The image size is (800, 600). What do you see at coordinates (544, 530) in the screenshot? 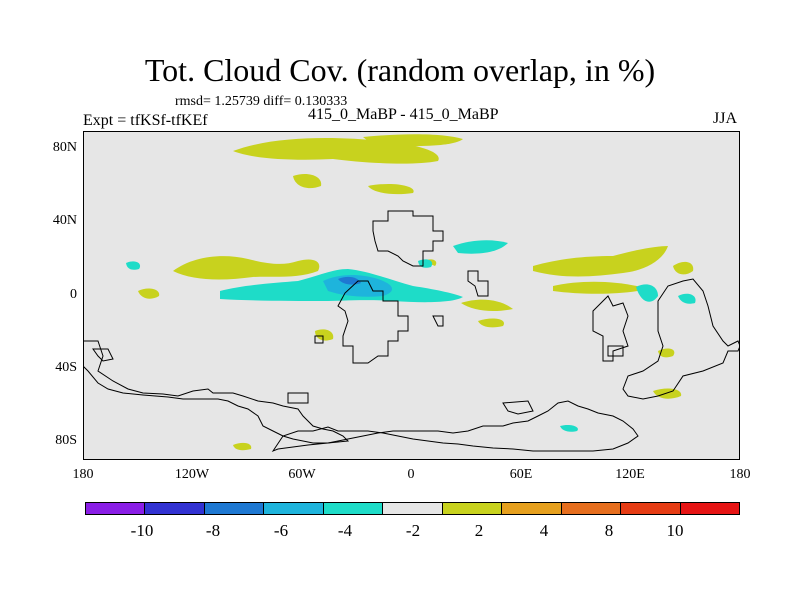
I see `colorbar-label: 4` at bounding box center [544, 530].